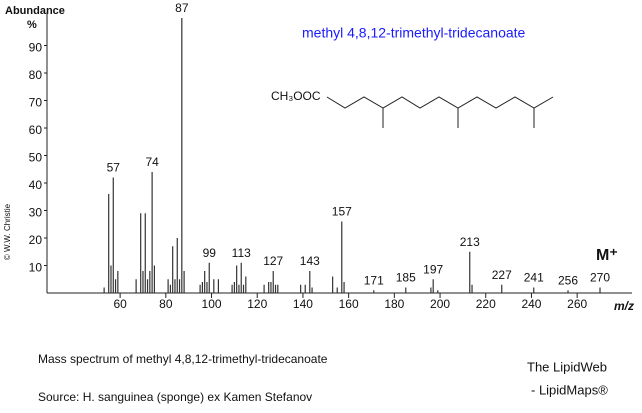  What do you see at coordinates (36, 158) in the screenshot?
I see `y-tick-label: 50` at bounding box center [36, 158].